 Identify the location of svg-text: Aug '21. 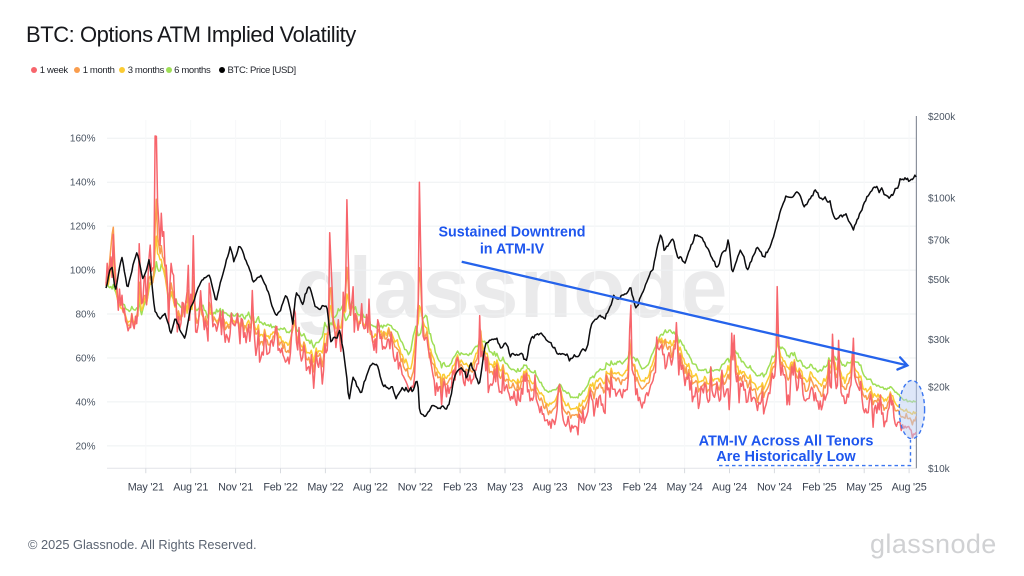
(190, 488).